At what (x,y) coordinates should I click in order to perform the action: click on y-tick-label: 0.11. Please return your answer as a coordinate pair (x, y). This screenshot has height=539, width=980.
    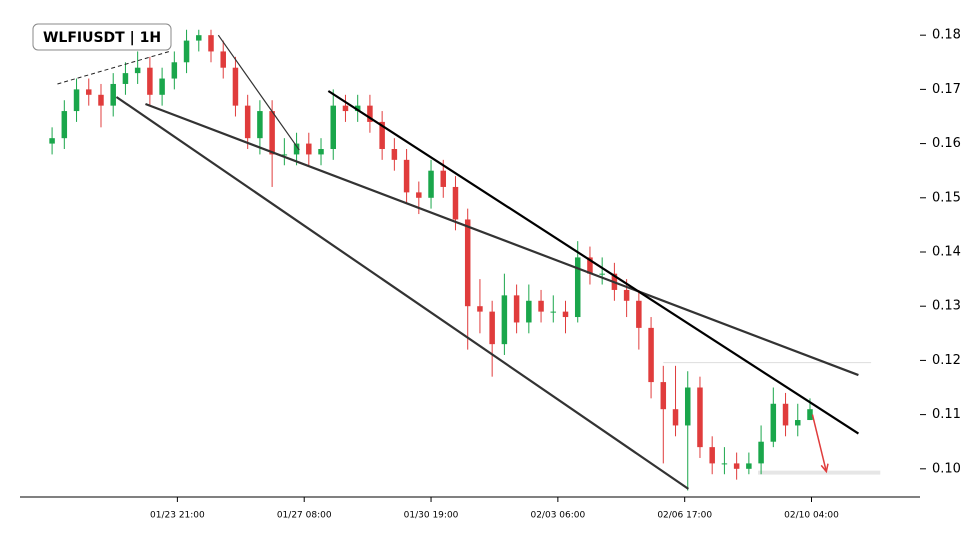
    Looking at the image, I should click on (946, 414).